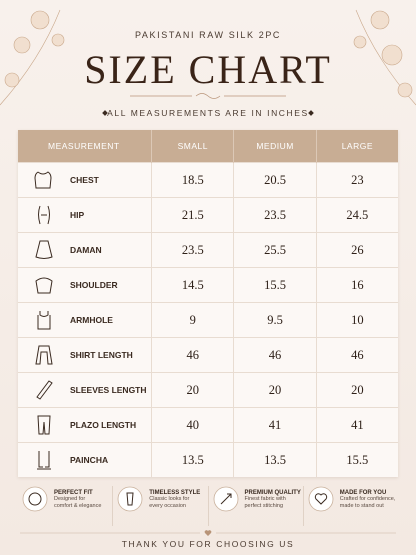  I want to click on feature-title: PERFECT FIT, so click(73, 493).